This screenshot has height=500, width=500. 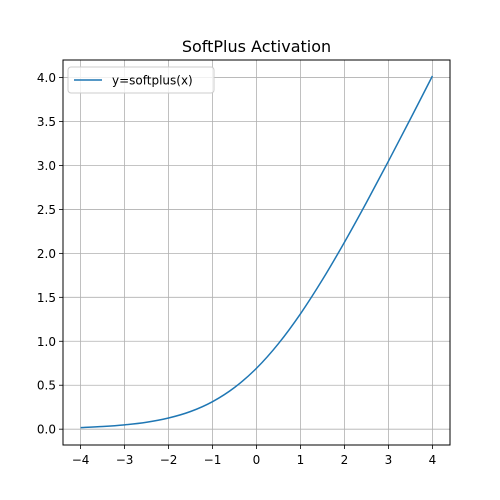 I want to click on x-tick-label: 0, so click(x=257, y=460).